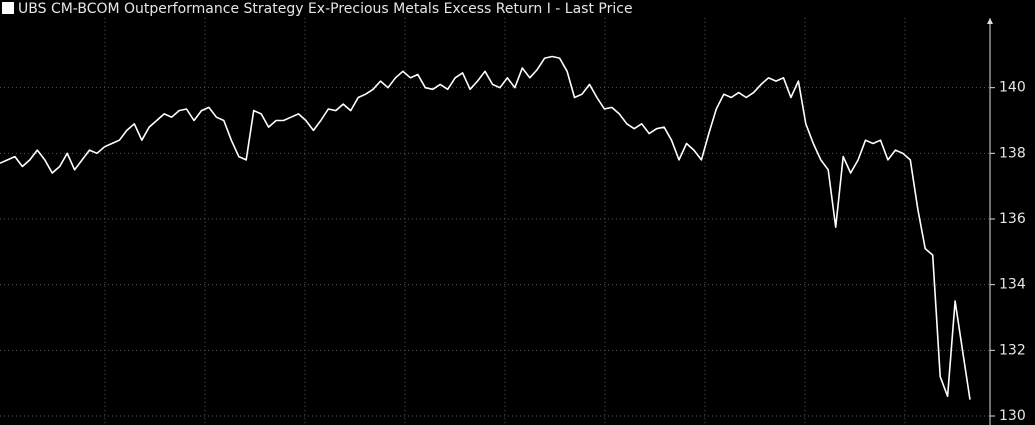 The height and width of the screenshot is (425, 1035). Describe the element at coordinates (1012, 153) in the screenshot. I see `y-tick-label: 138` at that location.